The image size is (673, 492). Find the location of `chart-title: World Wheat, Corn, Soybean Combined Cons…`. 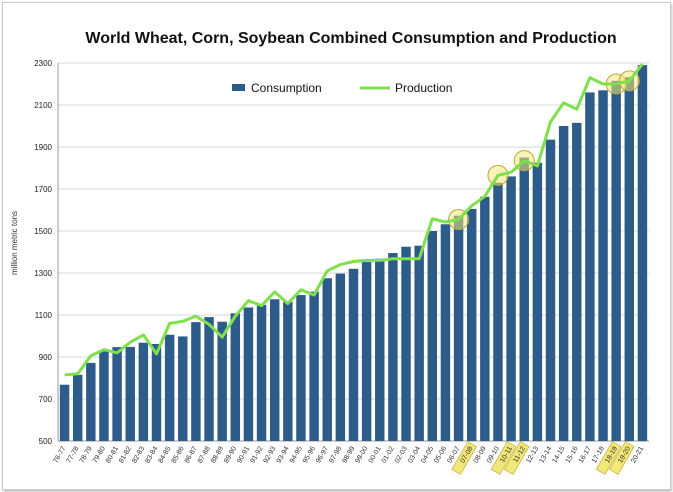

chart-title: World Wheat, Corn, Soybean Combined Cons… is located at coordinates (350, 38).